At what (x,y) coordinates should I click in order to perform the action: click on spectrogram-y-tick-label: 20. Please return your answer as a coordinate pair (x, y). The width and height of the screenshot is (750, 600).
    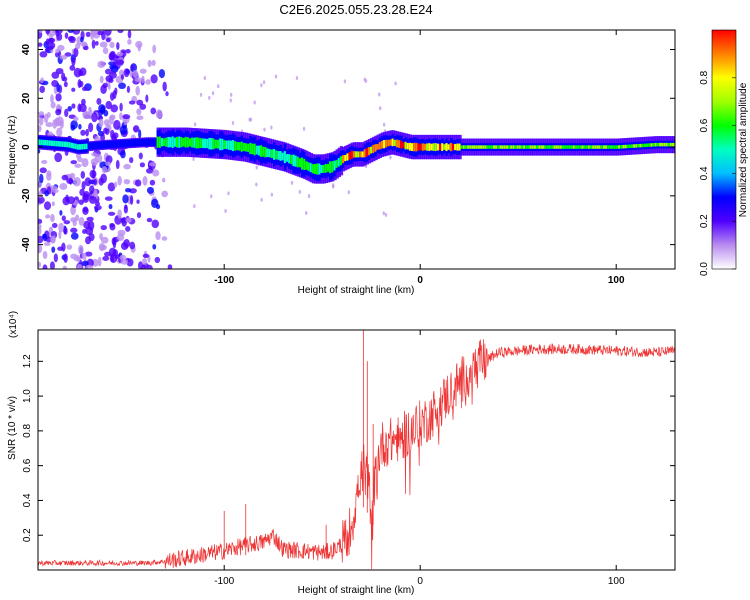
    Looking at the image, I should click on (26, 98).